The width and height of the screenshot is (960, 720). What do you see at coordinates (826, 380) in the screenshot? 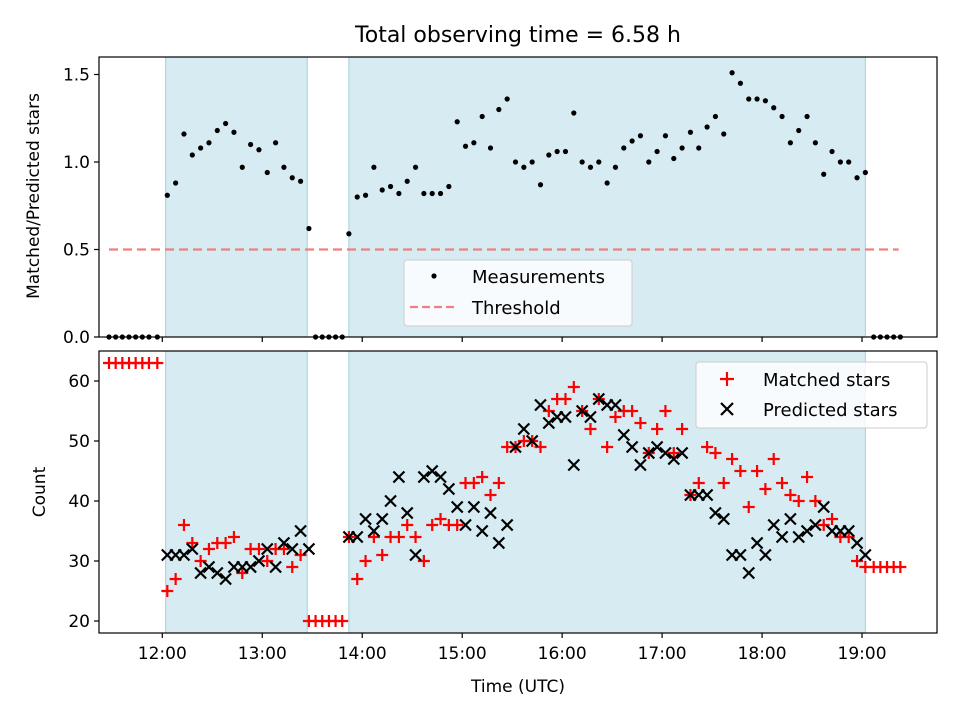
I see `legend-matched-label: Matched stars` at bounding box center [826, 380].